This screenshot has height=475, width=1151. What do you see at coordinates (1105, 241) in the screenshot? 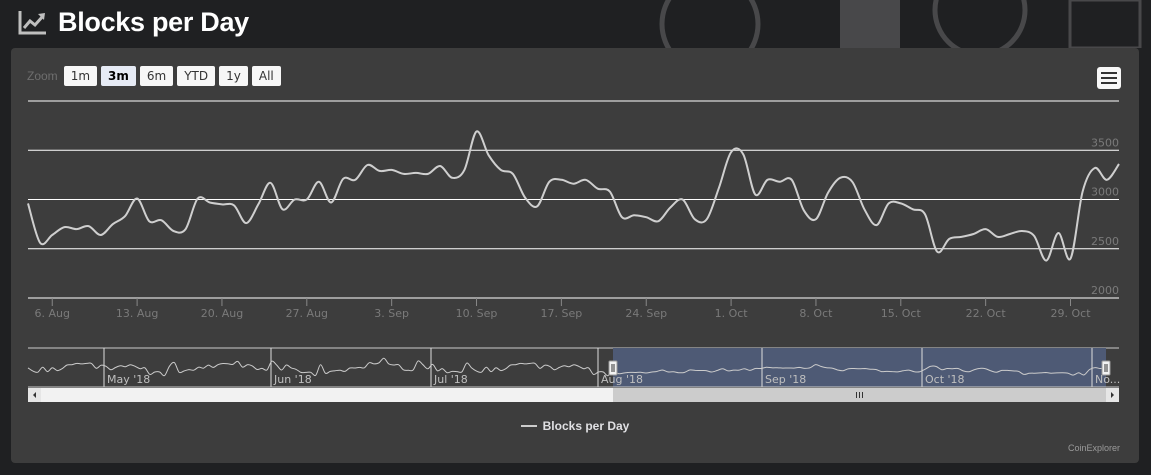
I see `y-tick-label: 2500` at bounding box center [1105, 241].